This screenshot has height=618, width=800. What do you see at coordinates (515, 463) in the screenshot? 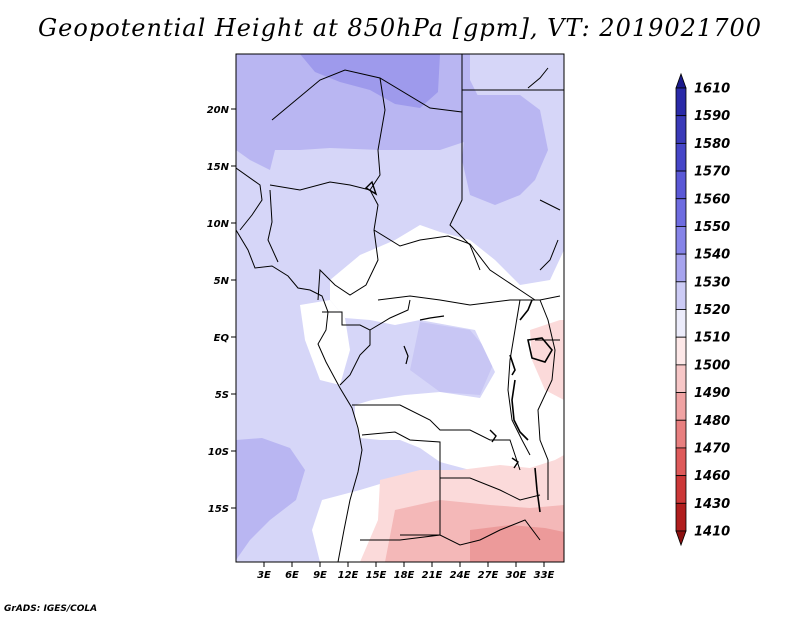
I see `lake-bangweulu` at bounding box center [515, 463].